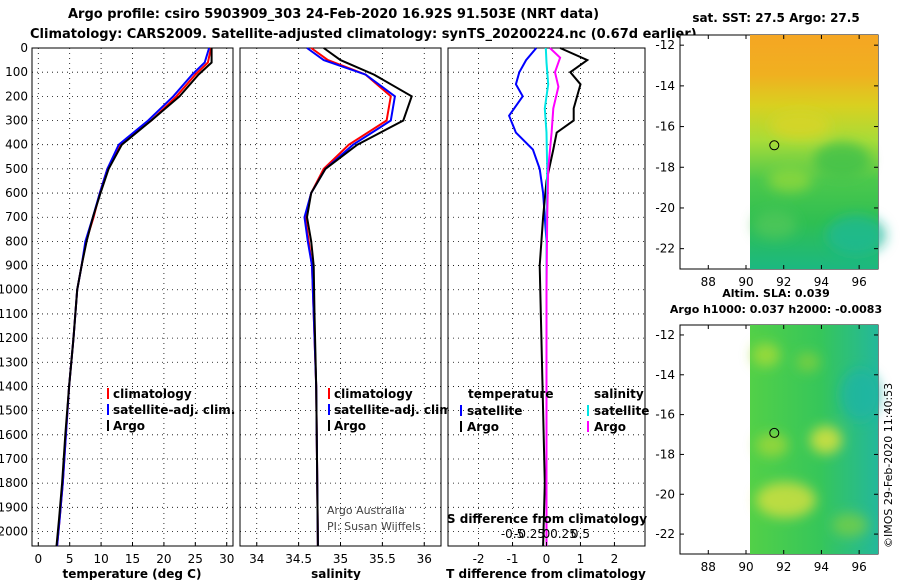 The width and height of the screenshot is (900, 580). Describe the element at coordinates (14, 435) in the screenshot. I see `depth-tick-label: 1600` at that location.